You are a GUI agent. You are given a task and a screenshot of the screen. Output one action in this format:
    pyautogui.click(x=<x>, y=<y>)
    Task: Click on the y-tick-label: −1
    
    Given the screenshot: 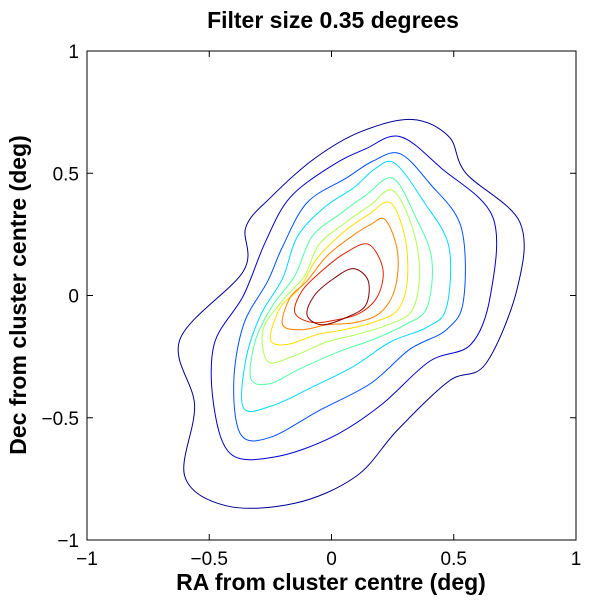 What is the action you would take?
    pyautogui.click(x=68, y=541)
    